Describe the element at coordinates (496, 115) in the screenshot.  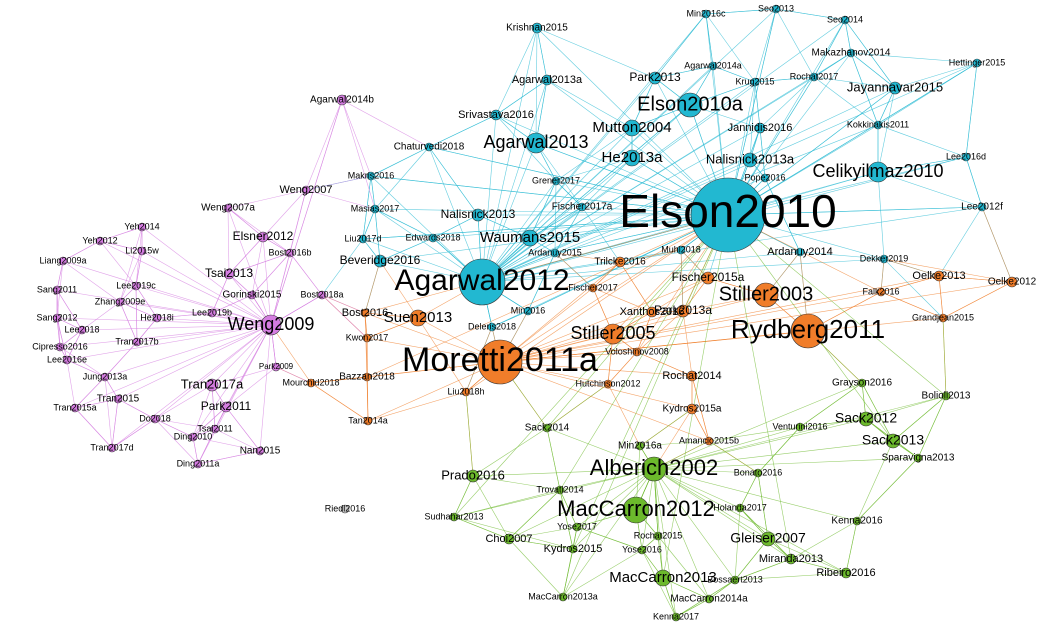
I see `node-label: Srivastava2016` at that location.